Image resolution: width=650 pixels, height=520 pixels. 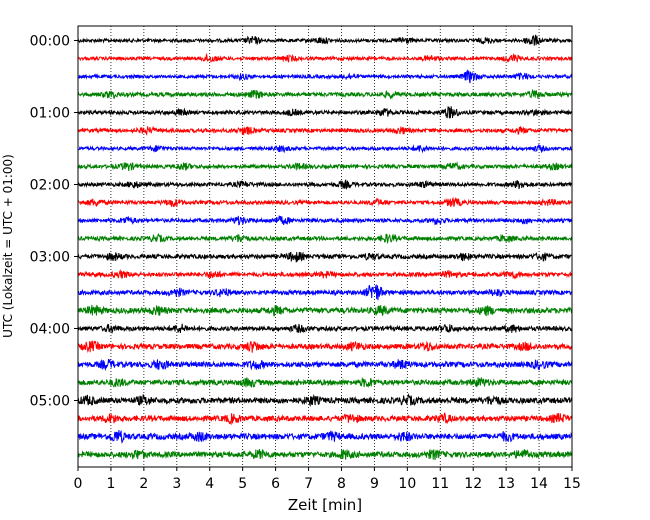 What do you see at coordinates (54, 222) in the screenshot?
I see `y-axis: 00:00 01:00 02:00 03:00 04:00 05:00` at bounding box center [54, 222].